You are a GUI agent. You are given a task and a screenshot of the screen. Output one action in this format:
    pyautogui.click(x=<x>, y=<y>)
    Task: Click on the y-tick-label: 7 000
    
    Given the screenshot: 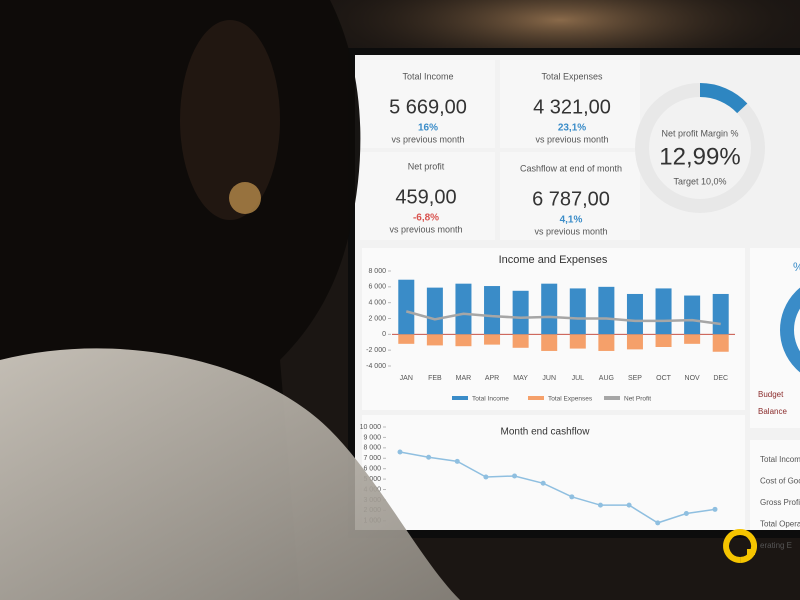 What is the action you would take?
    pyautogui.click(x=372, y=458)
    